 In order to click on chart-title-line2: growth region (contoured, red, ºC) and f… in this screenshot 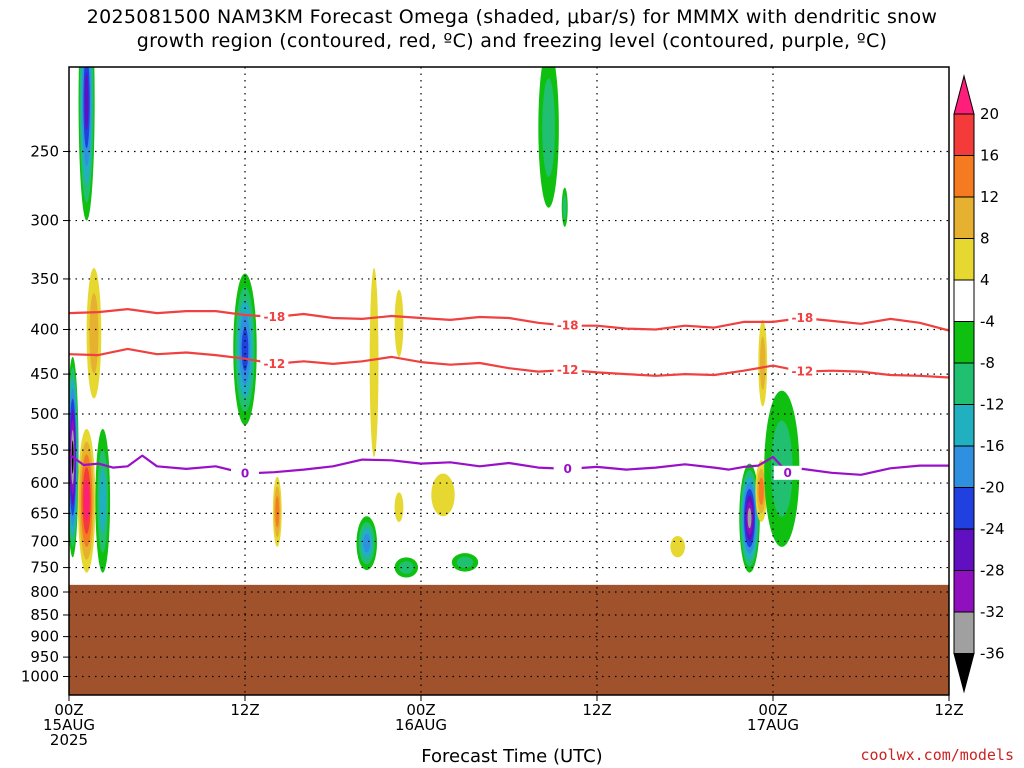, I will do `click(512, 41)`.